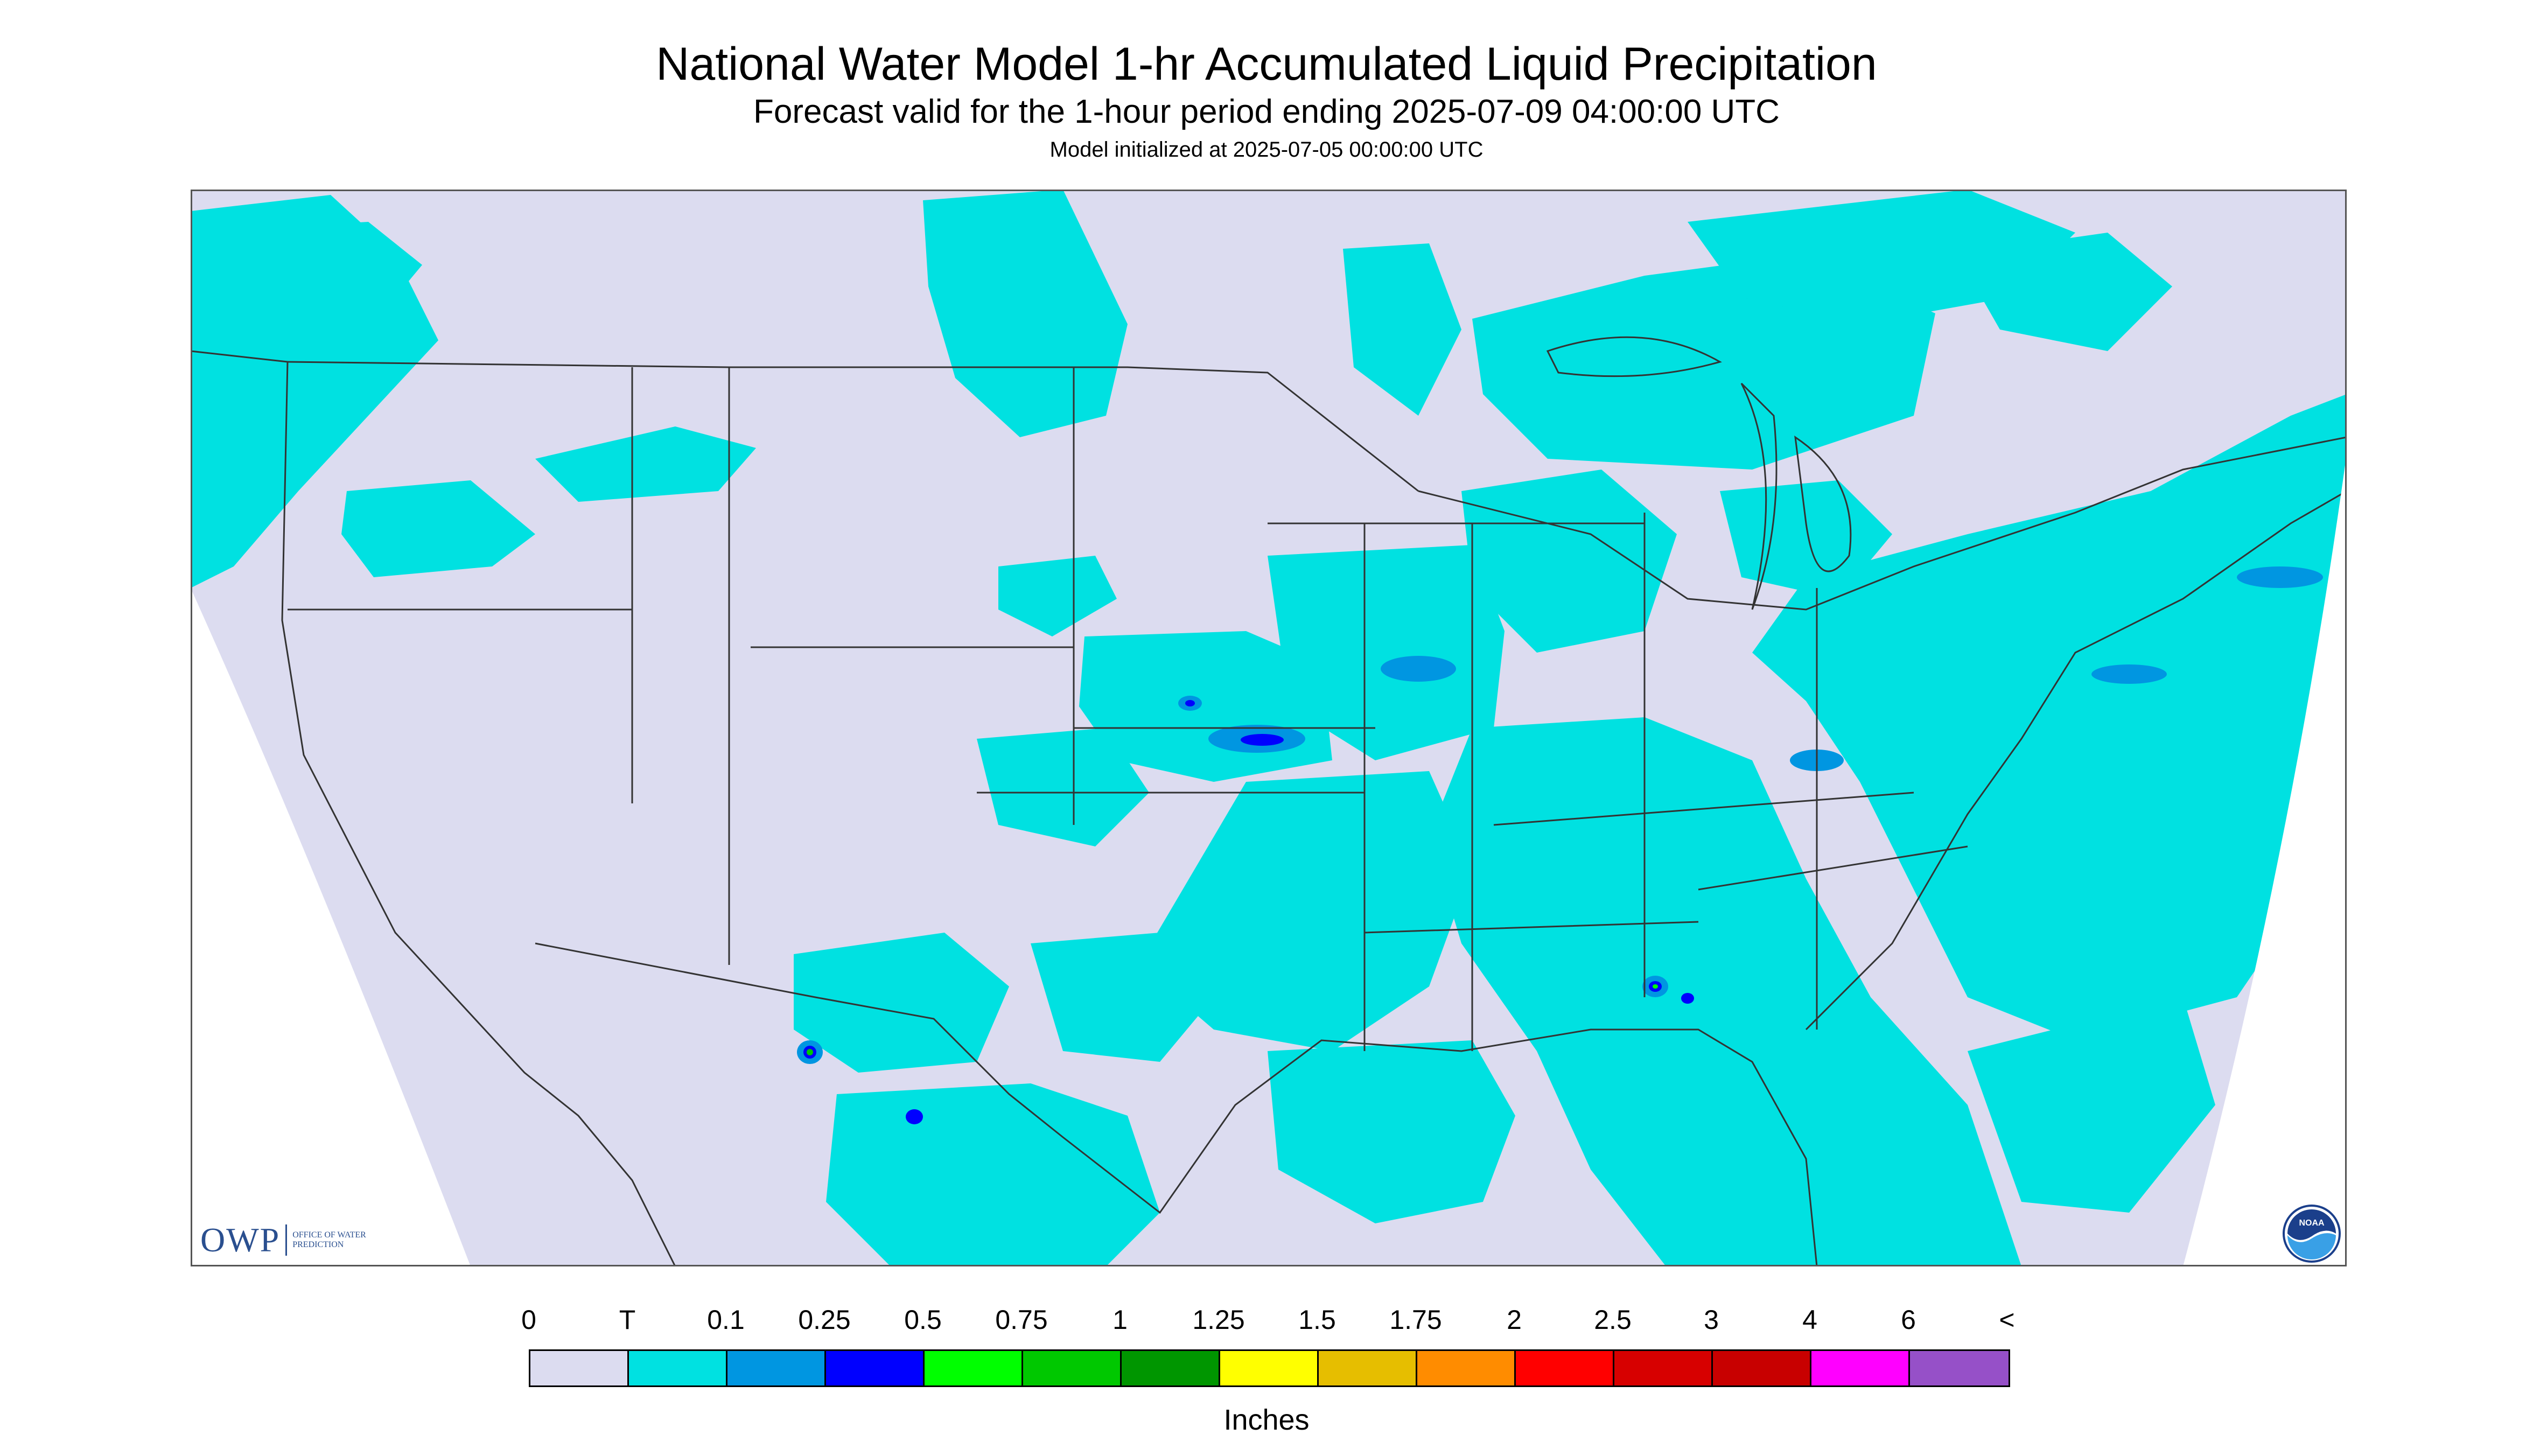  What do you see at coordinates (329, 1239) in the screenshot?
I see `owp-logo-text: Office of Water Prediction` at bounding box center [329, 1239].